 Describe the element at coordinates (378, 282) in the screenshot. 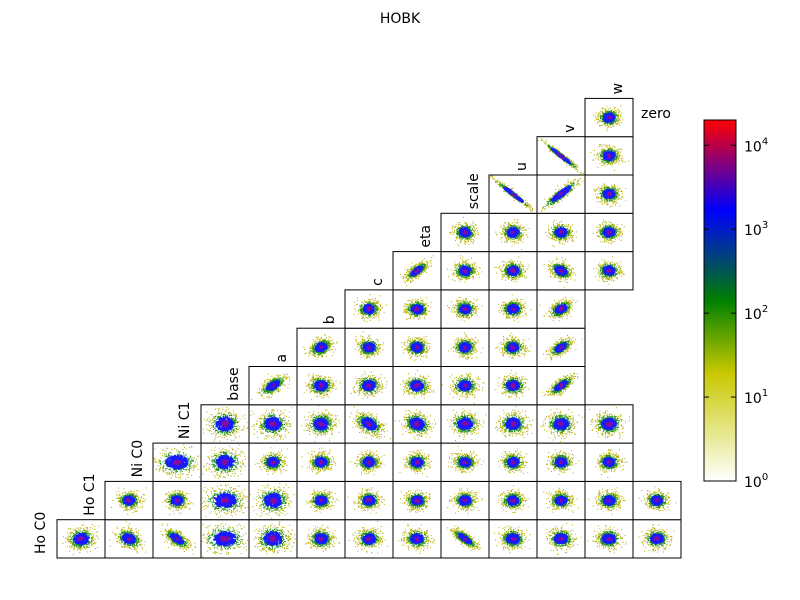

I see `param-label: c` at that location.